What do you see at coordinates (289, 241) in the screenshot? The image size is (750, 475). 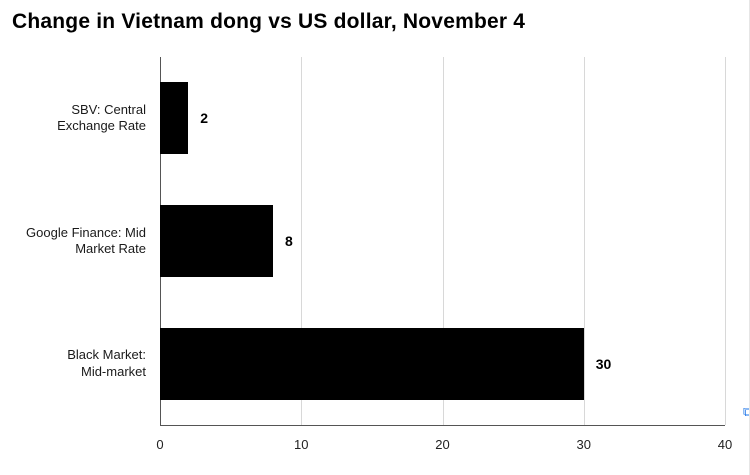 I see `bar-value-label: 8` at bounding box center [289, 241].